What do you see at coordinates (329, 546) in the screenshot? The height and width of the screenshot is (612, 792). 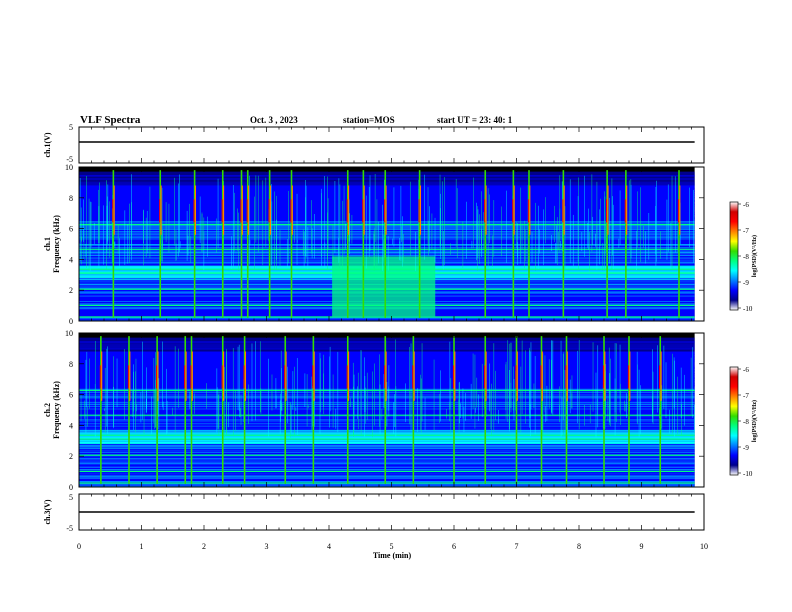 I see `time-tick-label: 4` at bounding box center [329, 546].